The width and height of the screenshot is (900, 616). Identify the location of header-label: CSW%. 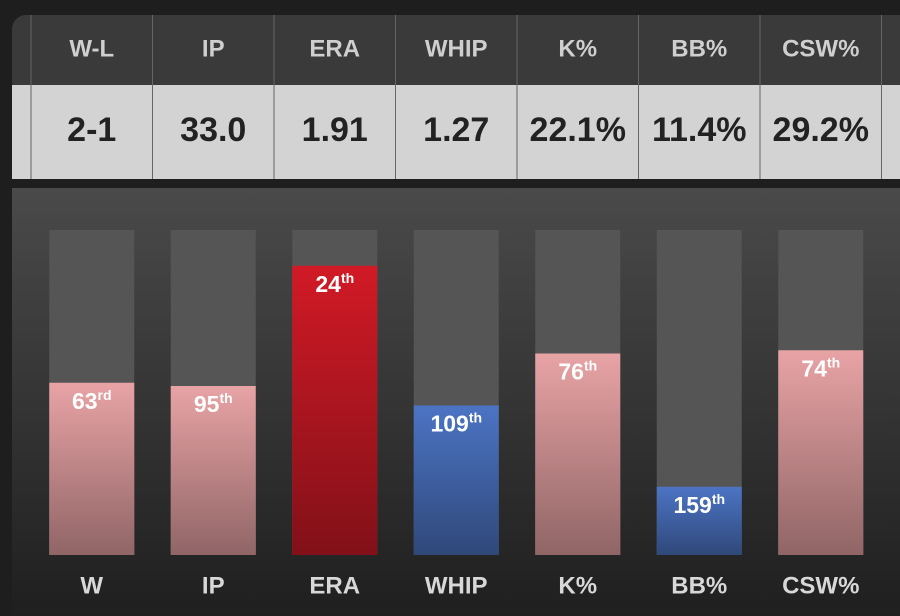
(820, 48).